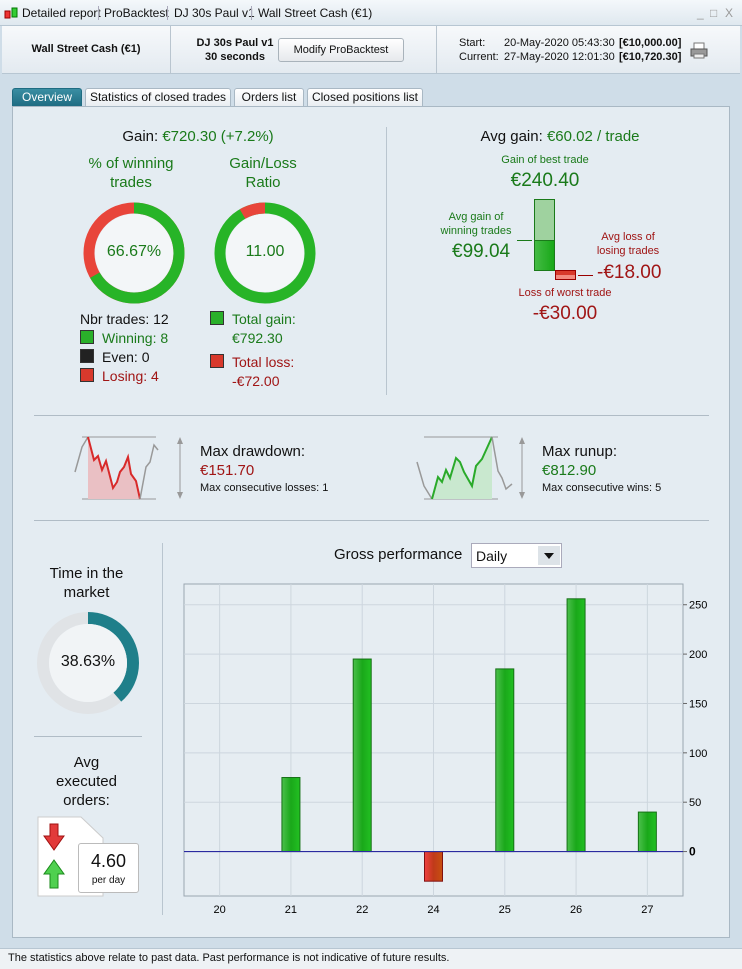  Describe the element at coordinates (628, 237) in the screenshot. I see `avg-loss-label-1: Avg loss of` at that location.